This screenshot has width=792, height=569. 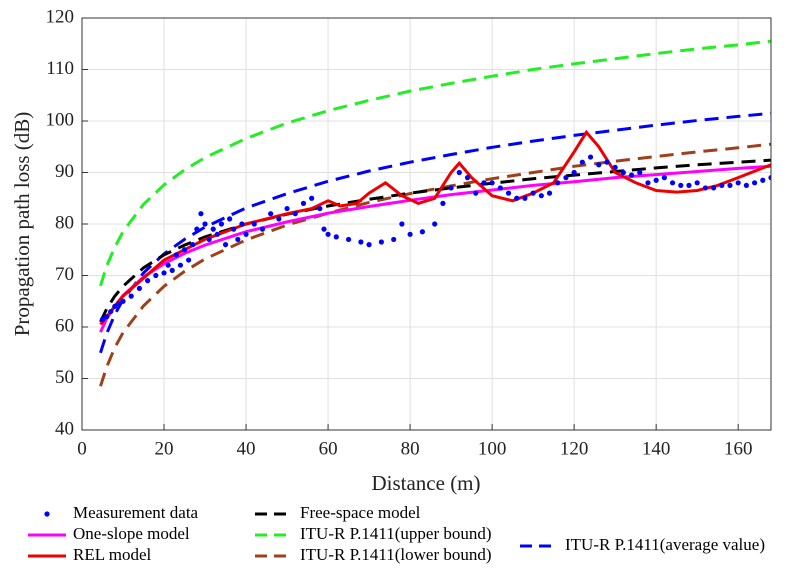 What do you see at coordinates (64, 171) in the screenshot?
I see `y-tick-label: 90` at bounding box center [64, 171].